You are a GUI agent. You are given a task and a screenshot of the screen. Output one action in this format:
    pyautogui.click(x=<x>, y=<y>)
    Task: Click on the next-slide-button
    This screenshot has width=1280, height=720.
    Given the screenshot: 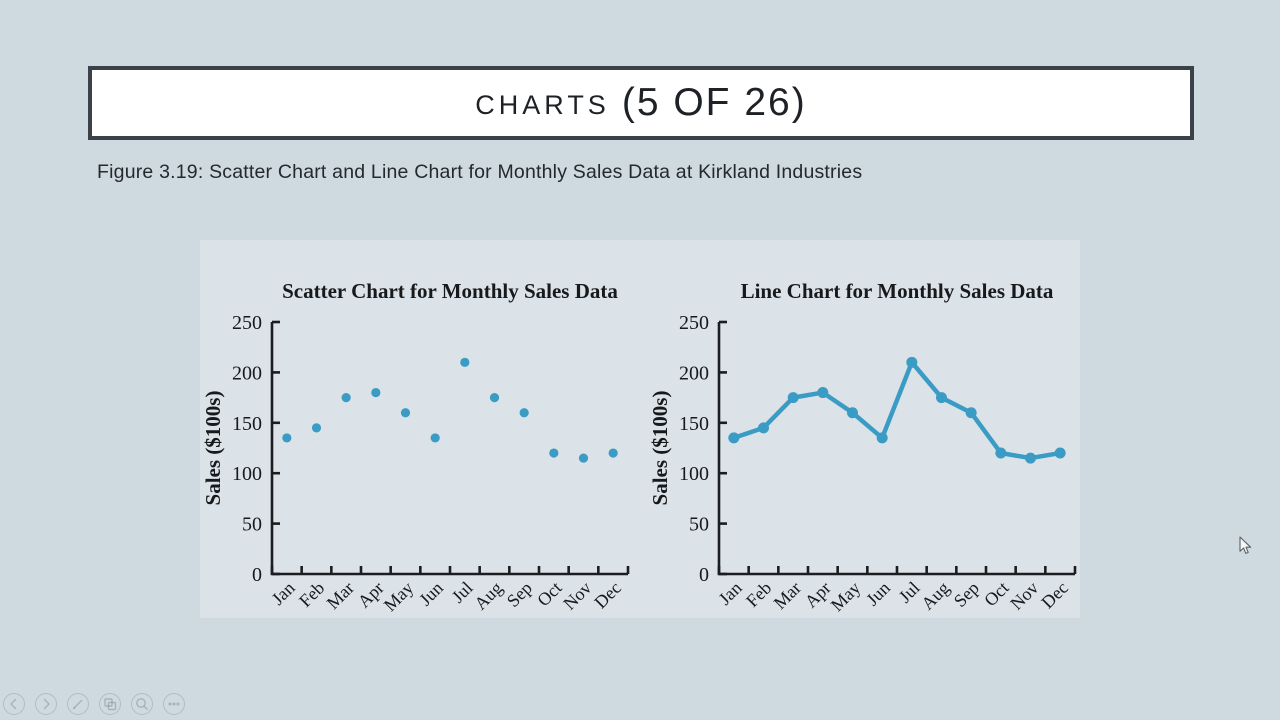 What is the action you would take?
    pyautogui.click(x=46, y=704)
    